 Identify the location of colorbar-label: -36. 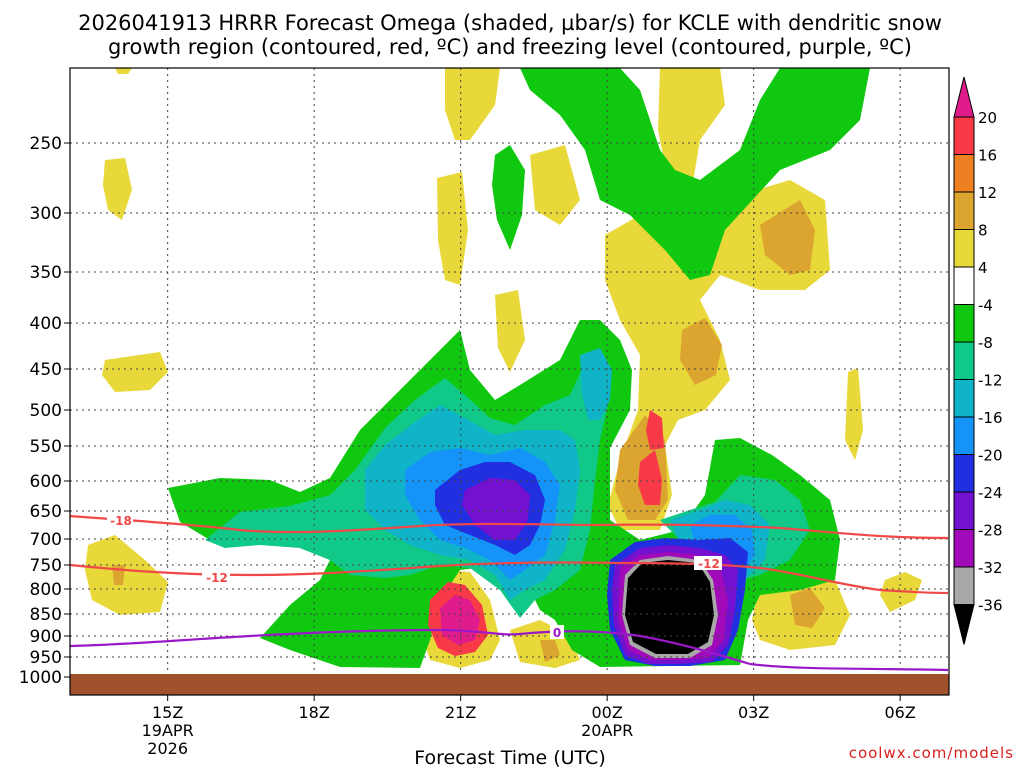
(990, 606).